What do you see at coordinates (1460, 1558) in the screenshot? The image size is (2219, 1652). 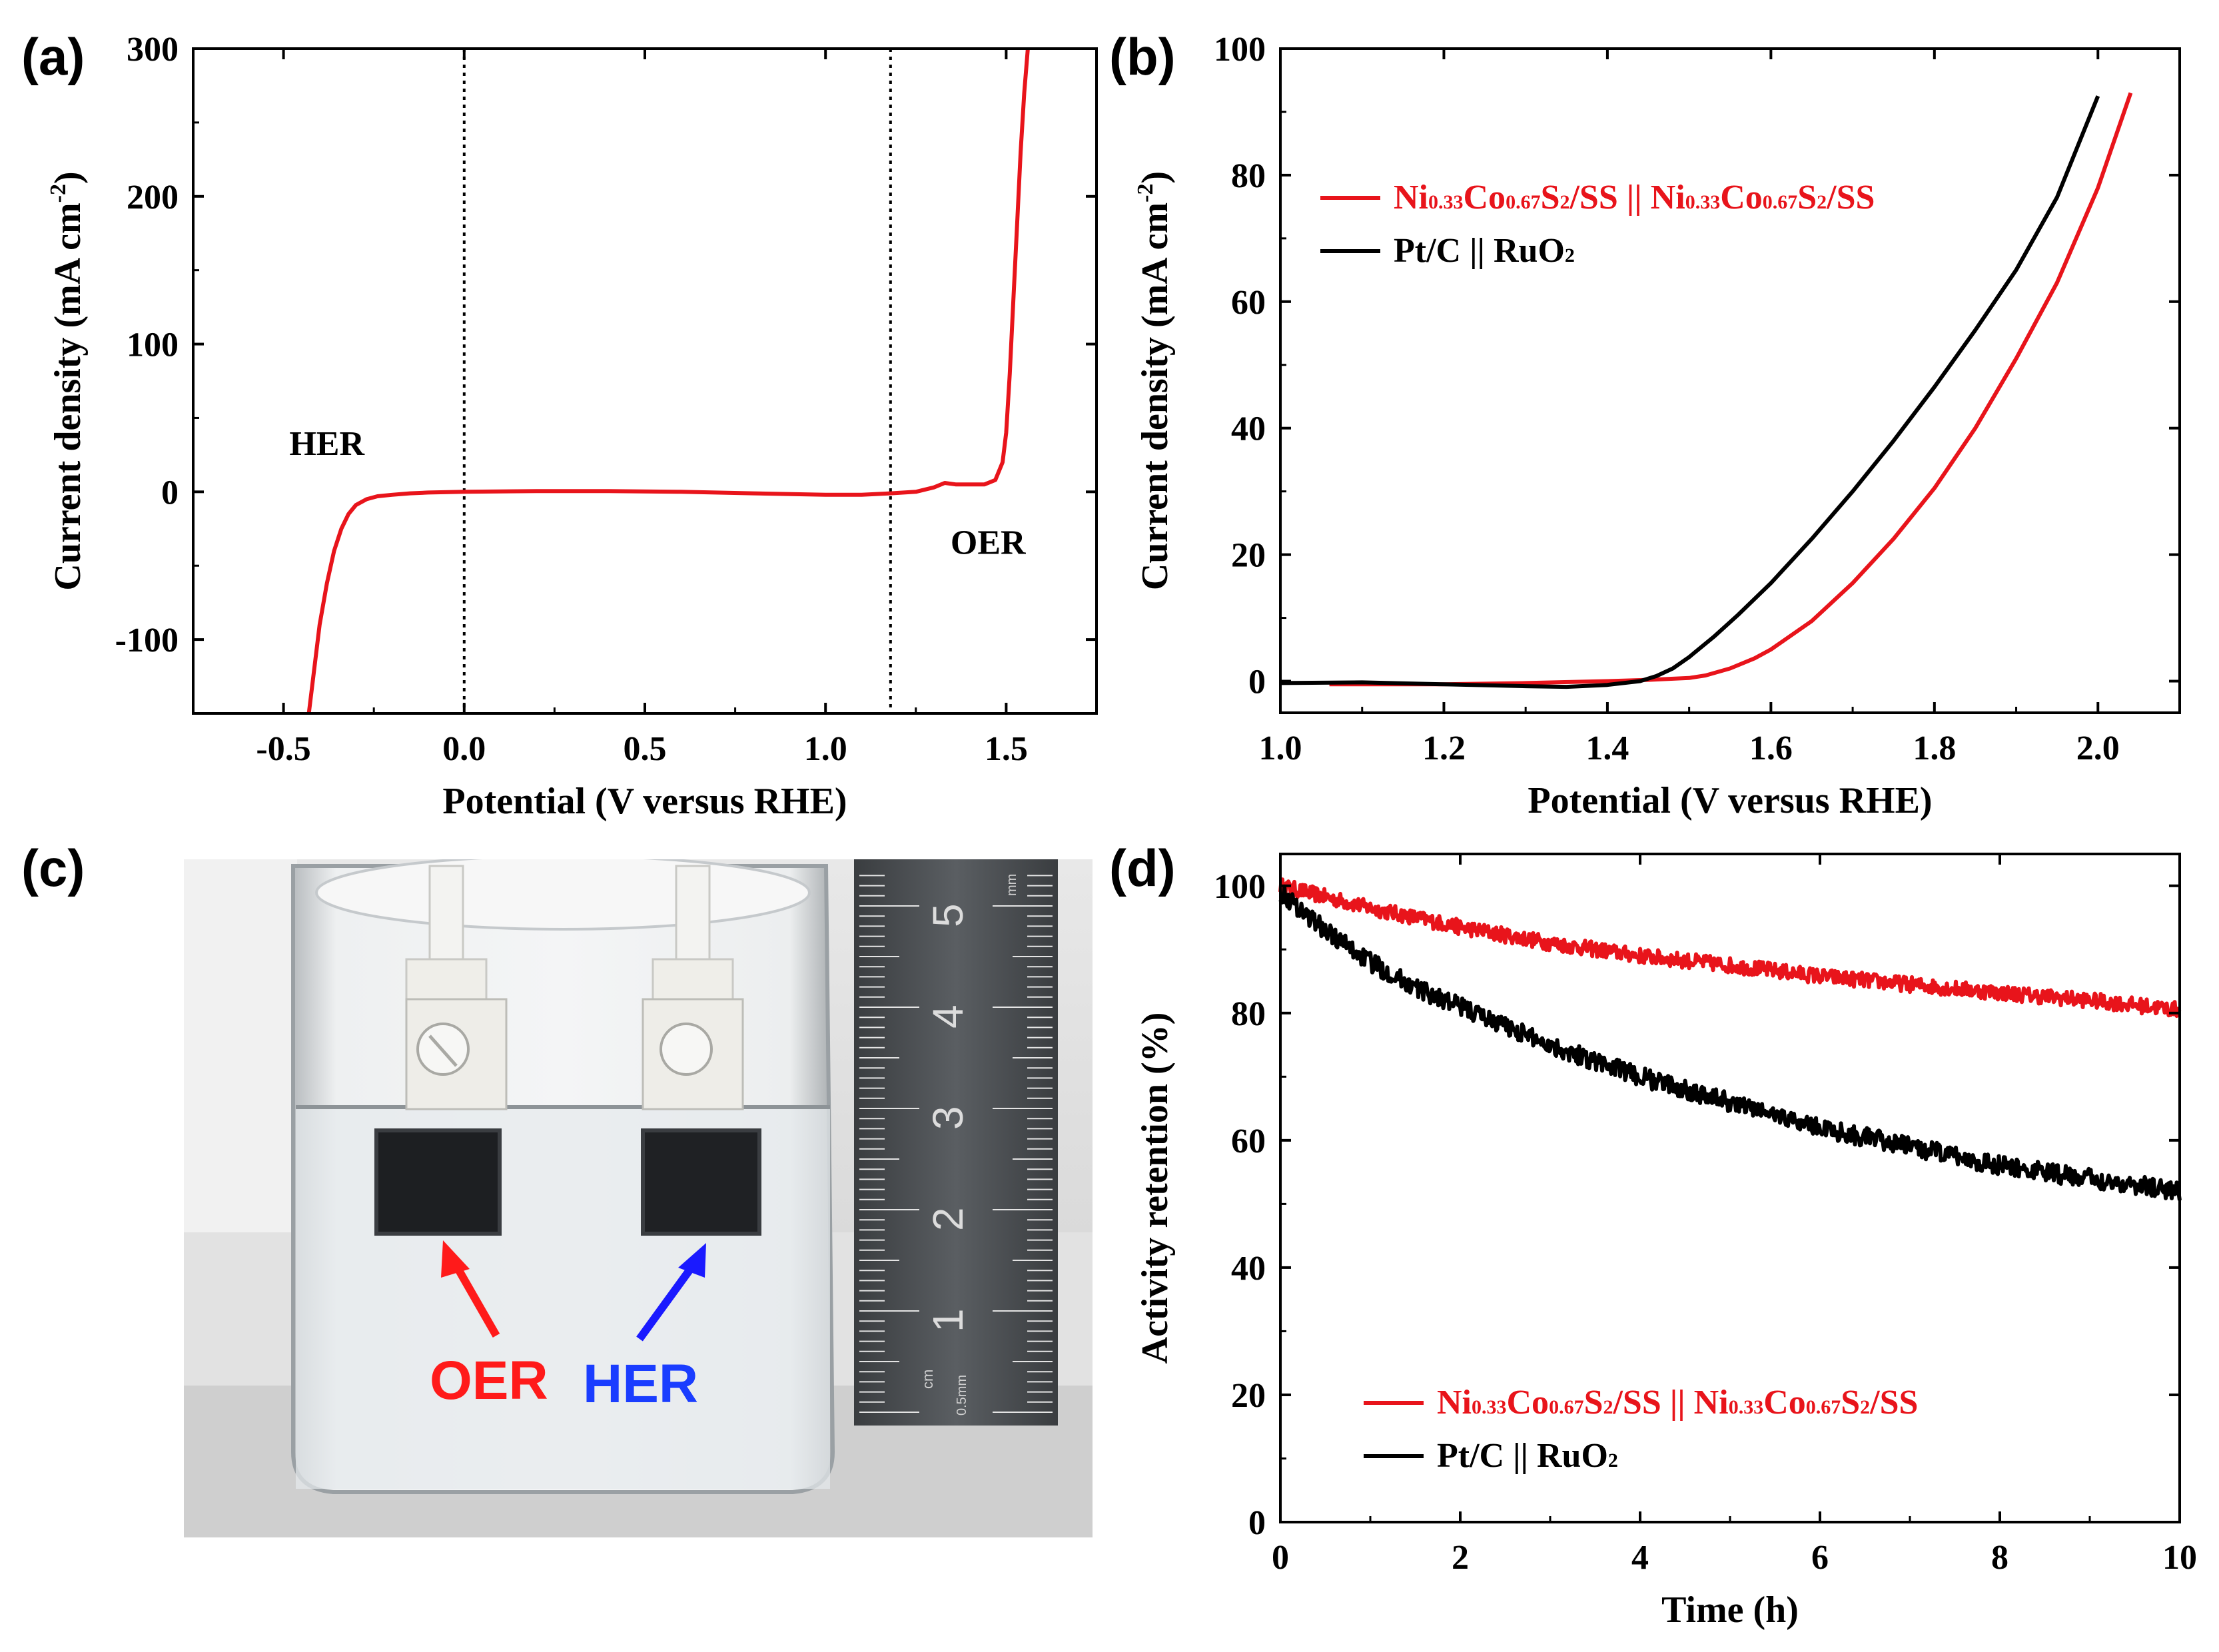 I see `chart-d-xtick-label-1: 2` at bounding box center [1460, 1558].